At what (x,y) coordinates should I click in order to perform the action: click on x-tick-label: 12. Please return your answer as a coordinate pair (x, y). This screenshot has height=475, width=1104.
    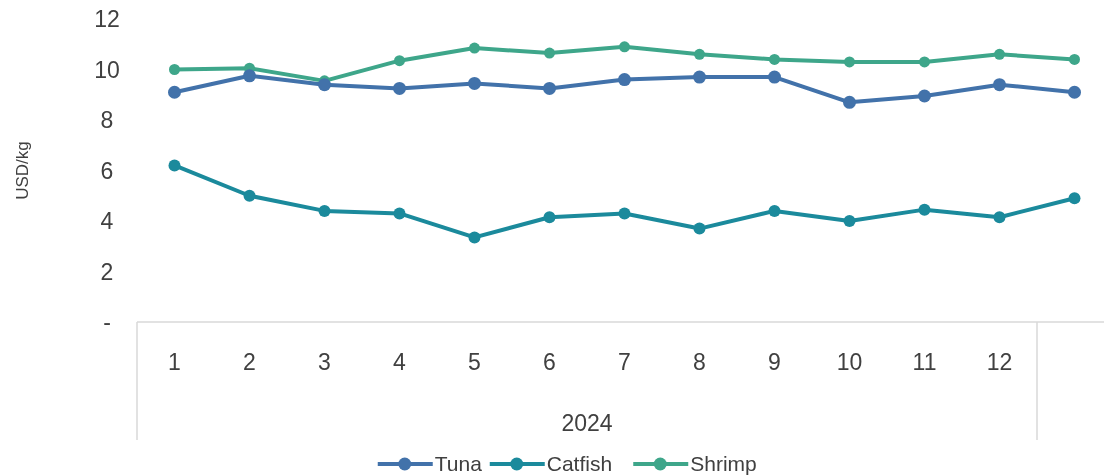
    Looking at the image, I should click on (999, 362).